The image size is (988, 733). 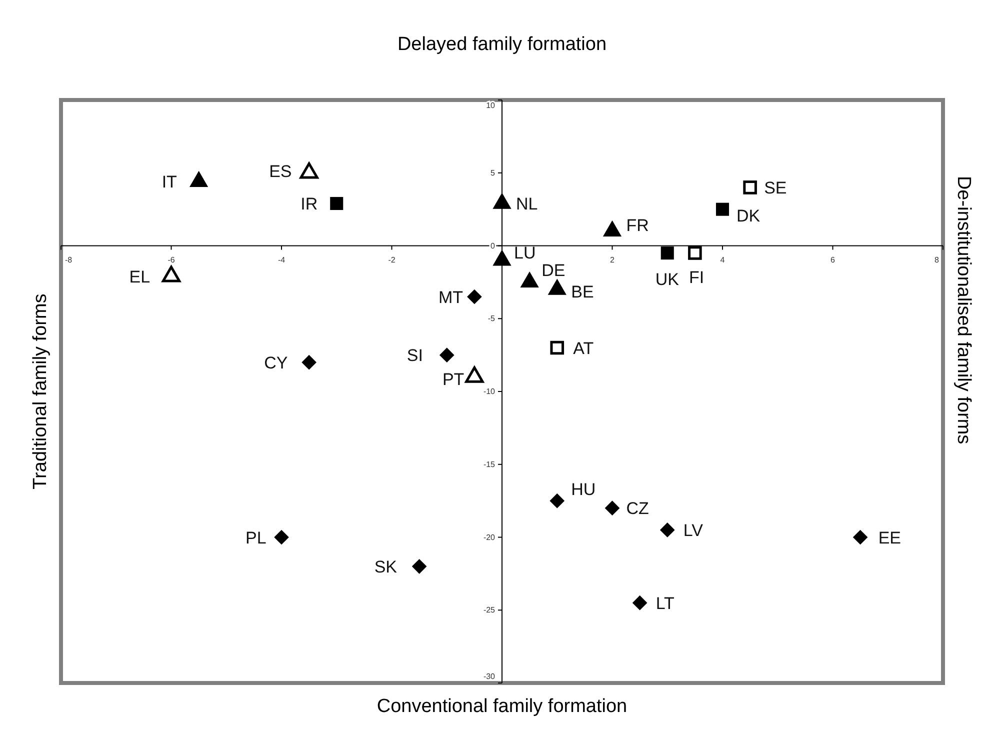 I want to click on annotation: IR, so click(x=309, y=204).